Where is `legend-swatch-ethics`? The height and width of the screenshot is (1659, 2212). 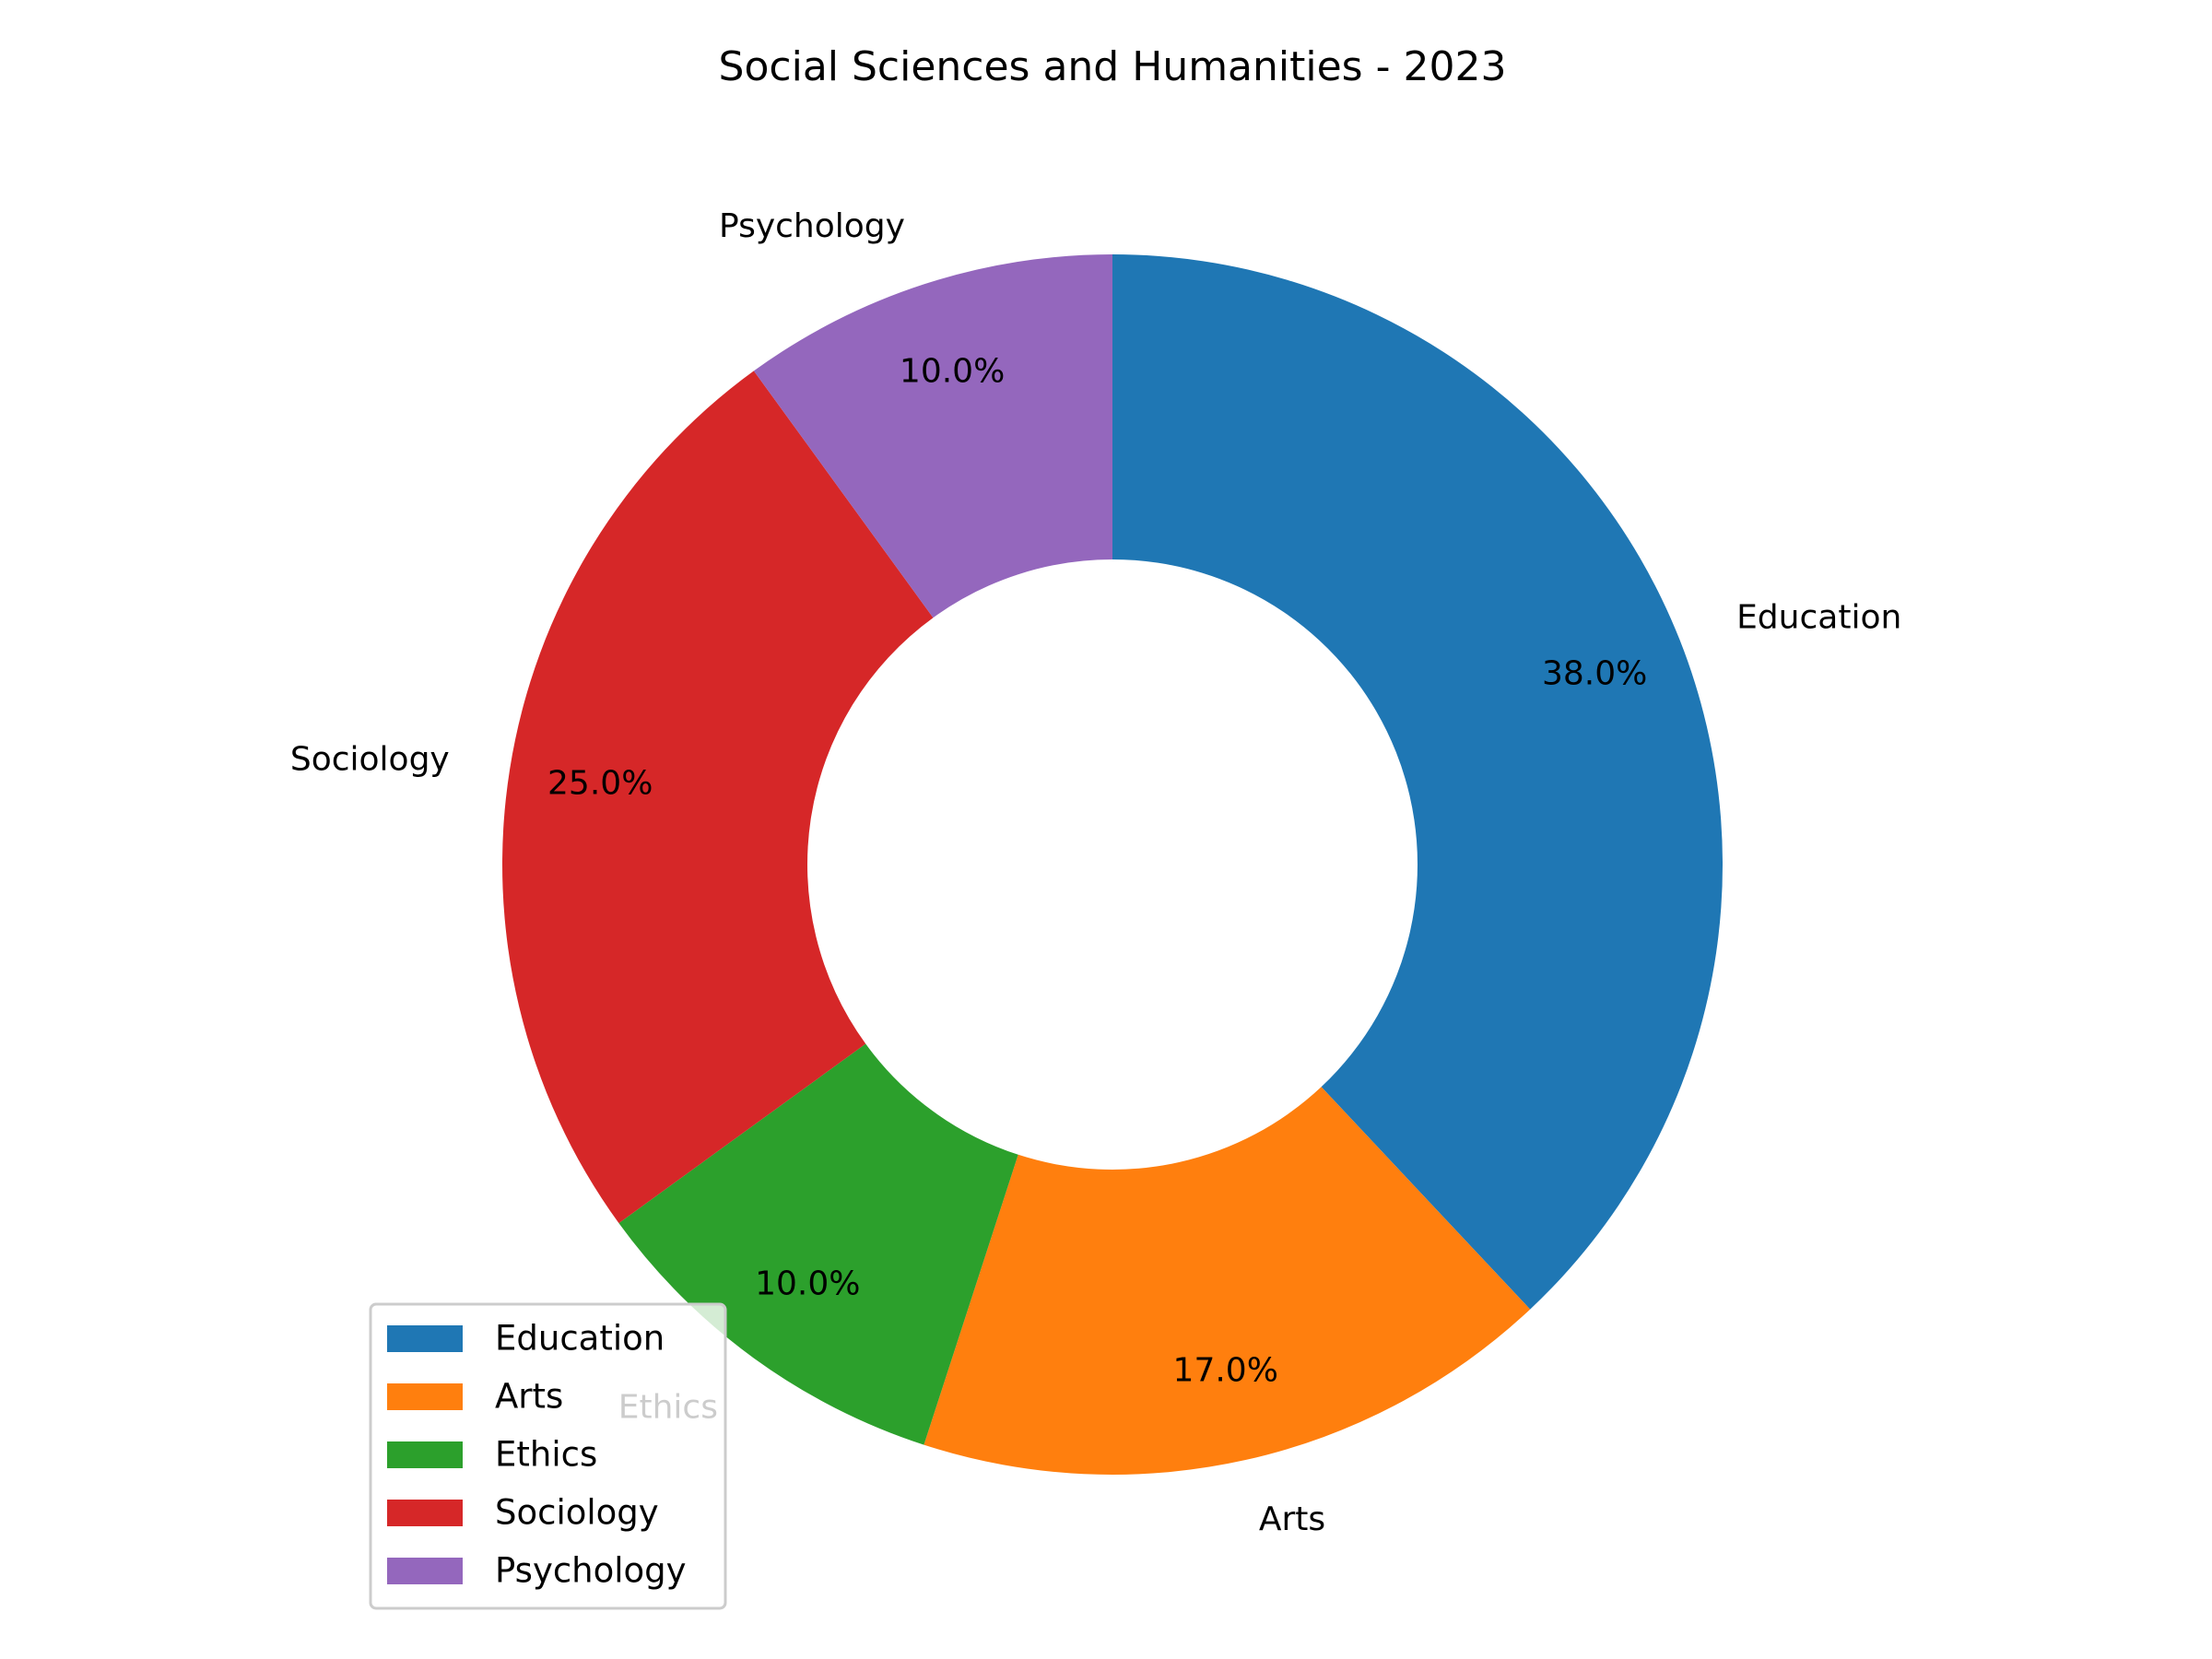
legend-swatch-ethics is located at coordinates (425, 1454).